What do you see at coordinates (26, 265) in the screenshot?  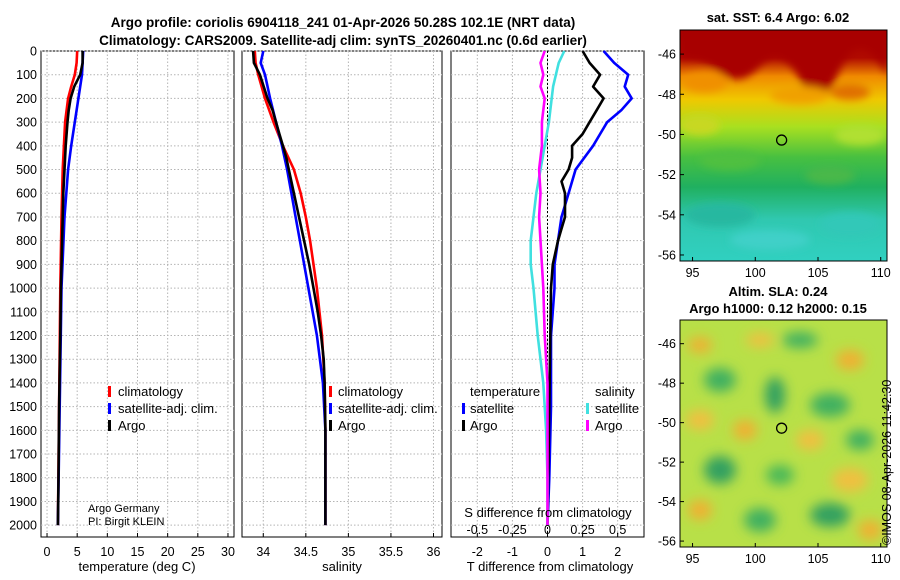 I see `depth-tick-label: 900` at bounding box center [26, 265].